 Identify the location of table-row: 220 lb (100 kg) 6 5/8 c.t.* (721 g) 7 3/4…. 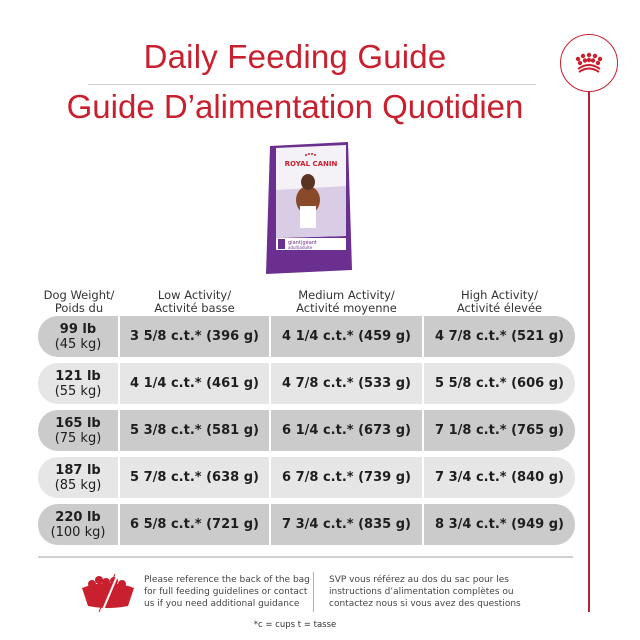
(306, 524).